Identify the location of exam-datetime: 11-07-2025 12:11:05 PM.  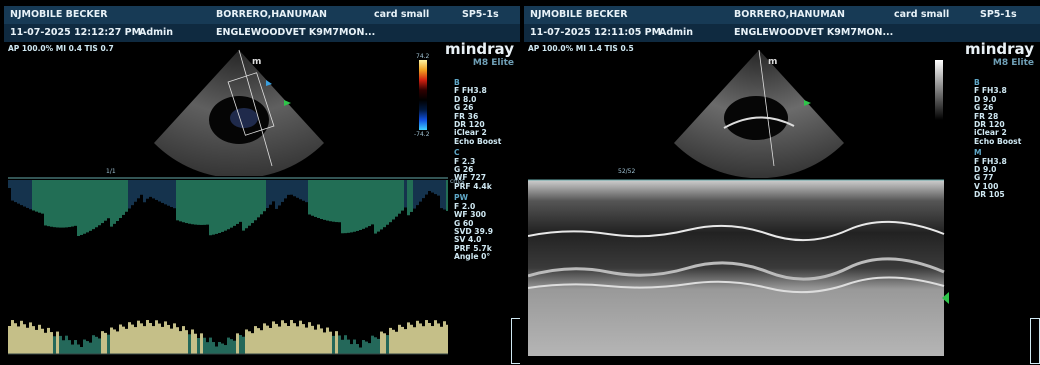
(596, 32).